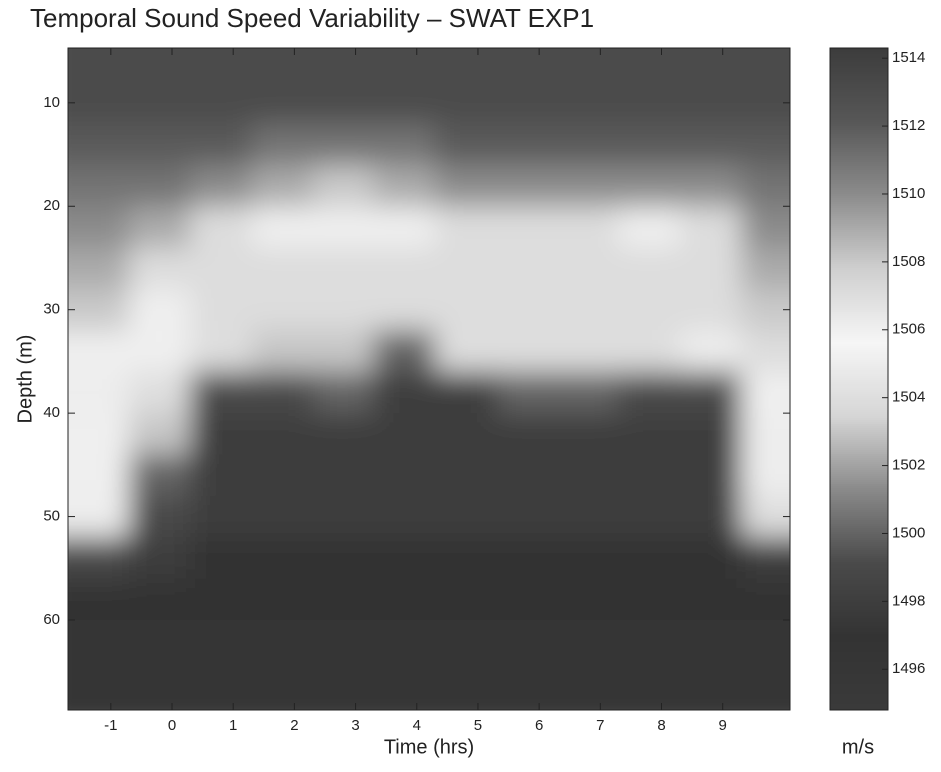 The width and height of the screenshot is (941, 772). What do you see at coordinates (172, 725) in the screenshot?
I see `x-tick-label: 0` at bounding box center [172, 725].